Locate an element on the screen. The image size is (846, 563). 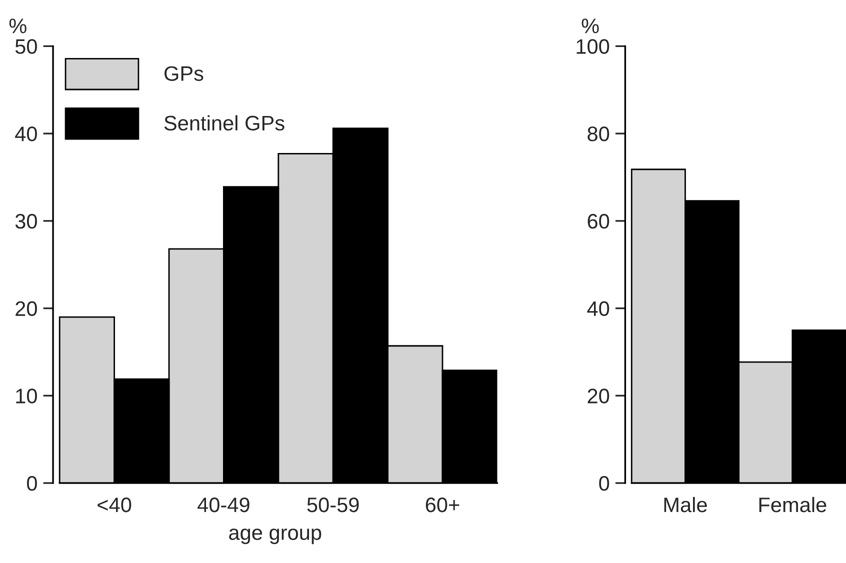
x-axis-title: age group is located at coordinates (275, 536).